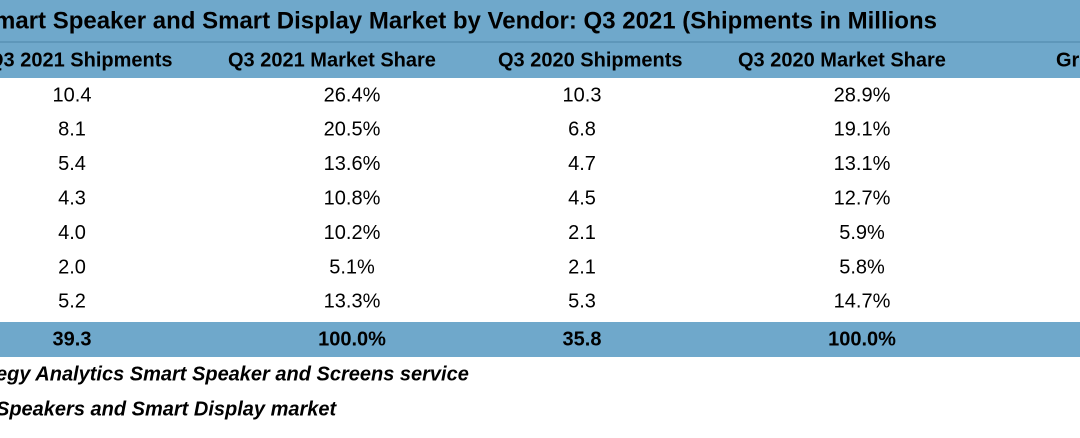  I want to click on table-cell: 5.4, so click(72, 164).